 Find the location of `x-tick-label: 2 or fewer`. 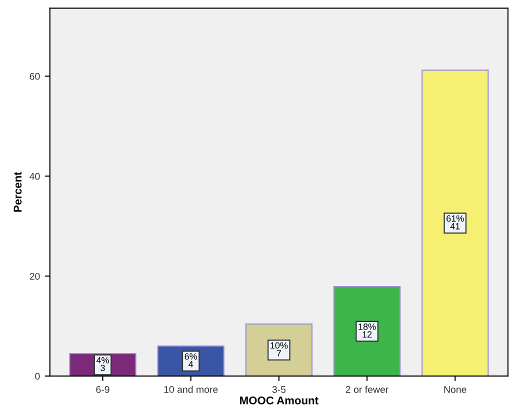

x-tick-label: 2 or fewer is located at coordinates (367, 389).